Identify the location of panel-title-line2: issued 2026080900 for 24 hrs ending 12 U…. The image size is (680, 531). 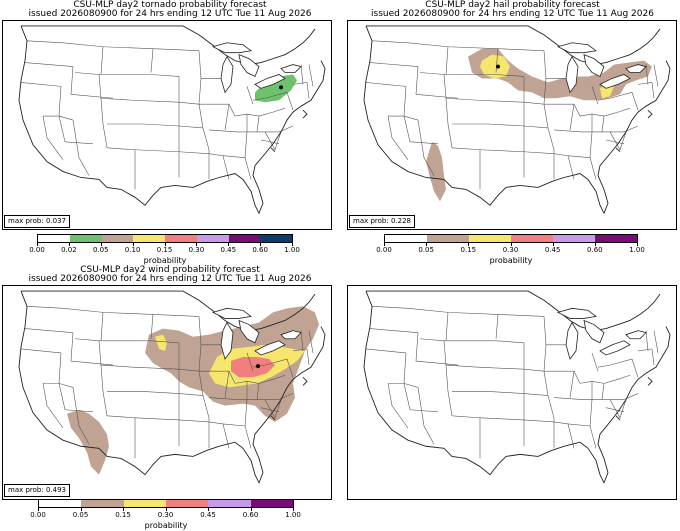
(512, 14).